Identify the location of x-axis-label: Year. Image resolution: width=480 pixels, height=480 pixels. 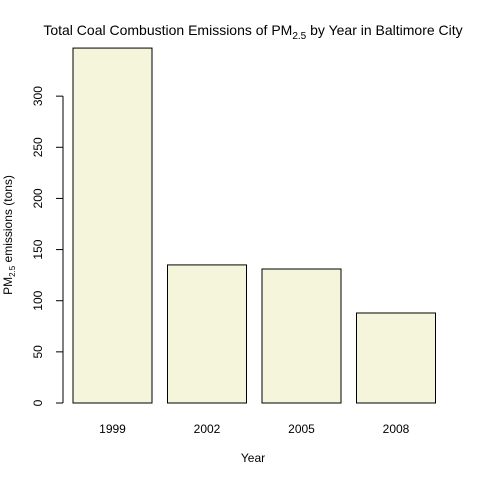
(253, 458).